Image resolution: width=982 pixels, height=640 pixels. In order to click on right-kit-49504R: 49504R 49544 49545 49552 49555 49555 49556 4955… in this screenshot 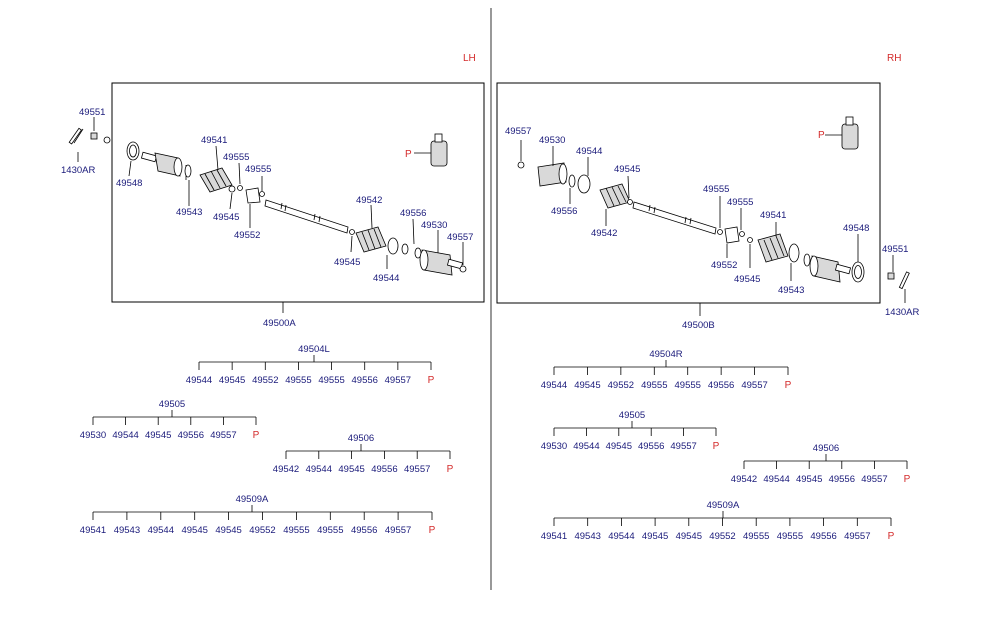, I will do `click(666, 370)`.